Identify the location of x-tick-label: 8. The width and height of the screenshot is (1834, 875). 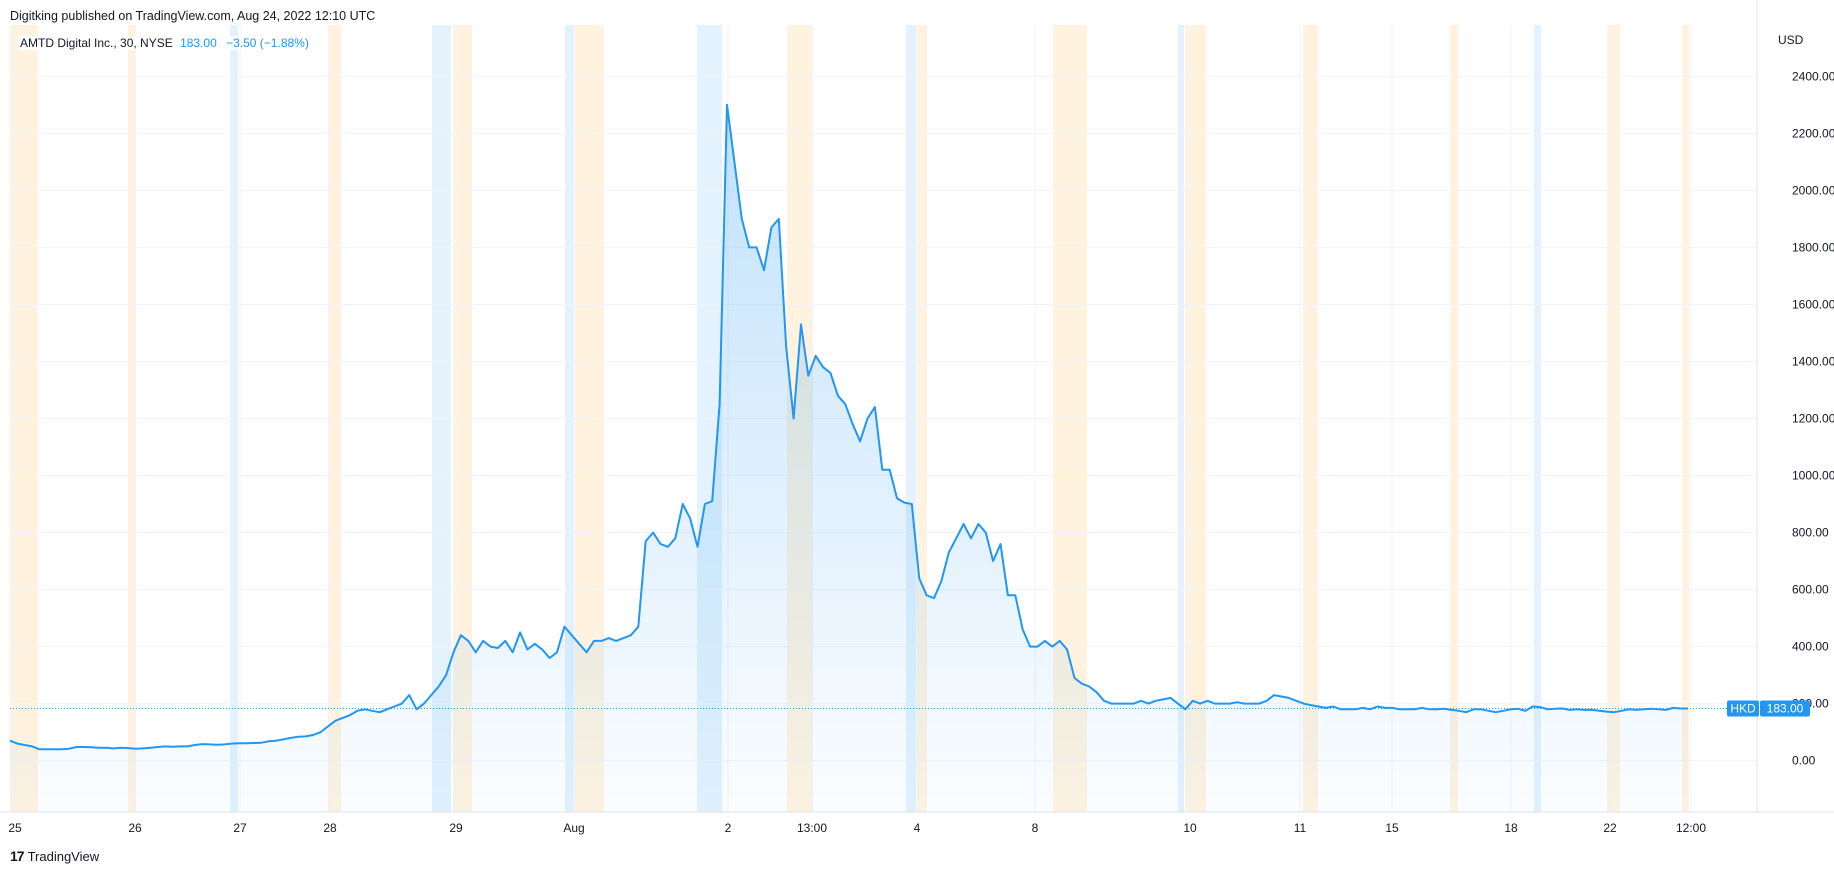
(1035, 828).